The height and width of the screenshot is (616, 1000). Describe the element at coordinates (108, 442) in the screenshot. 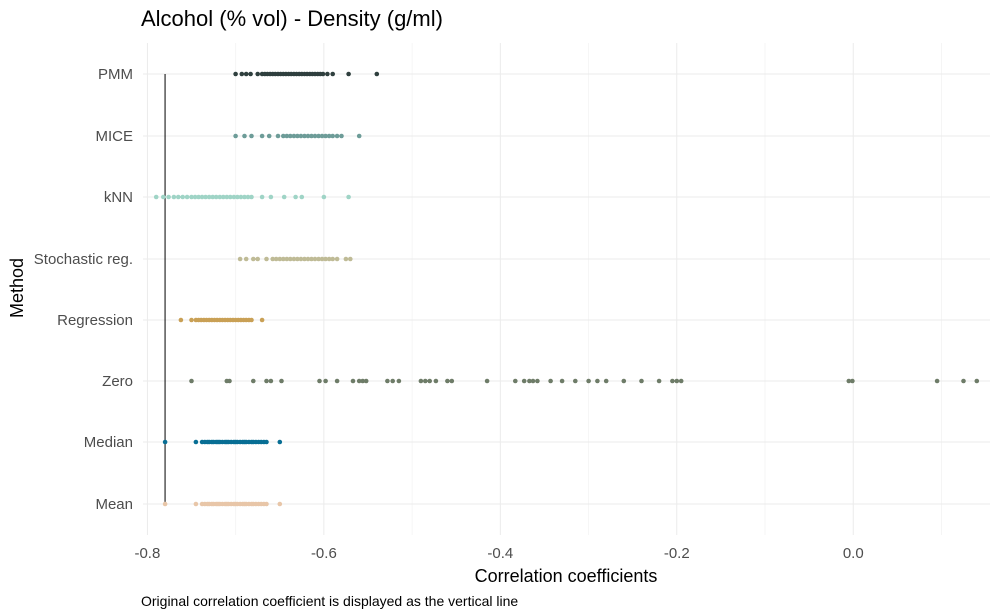

I see `y-tick-label: Median` at that location.